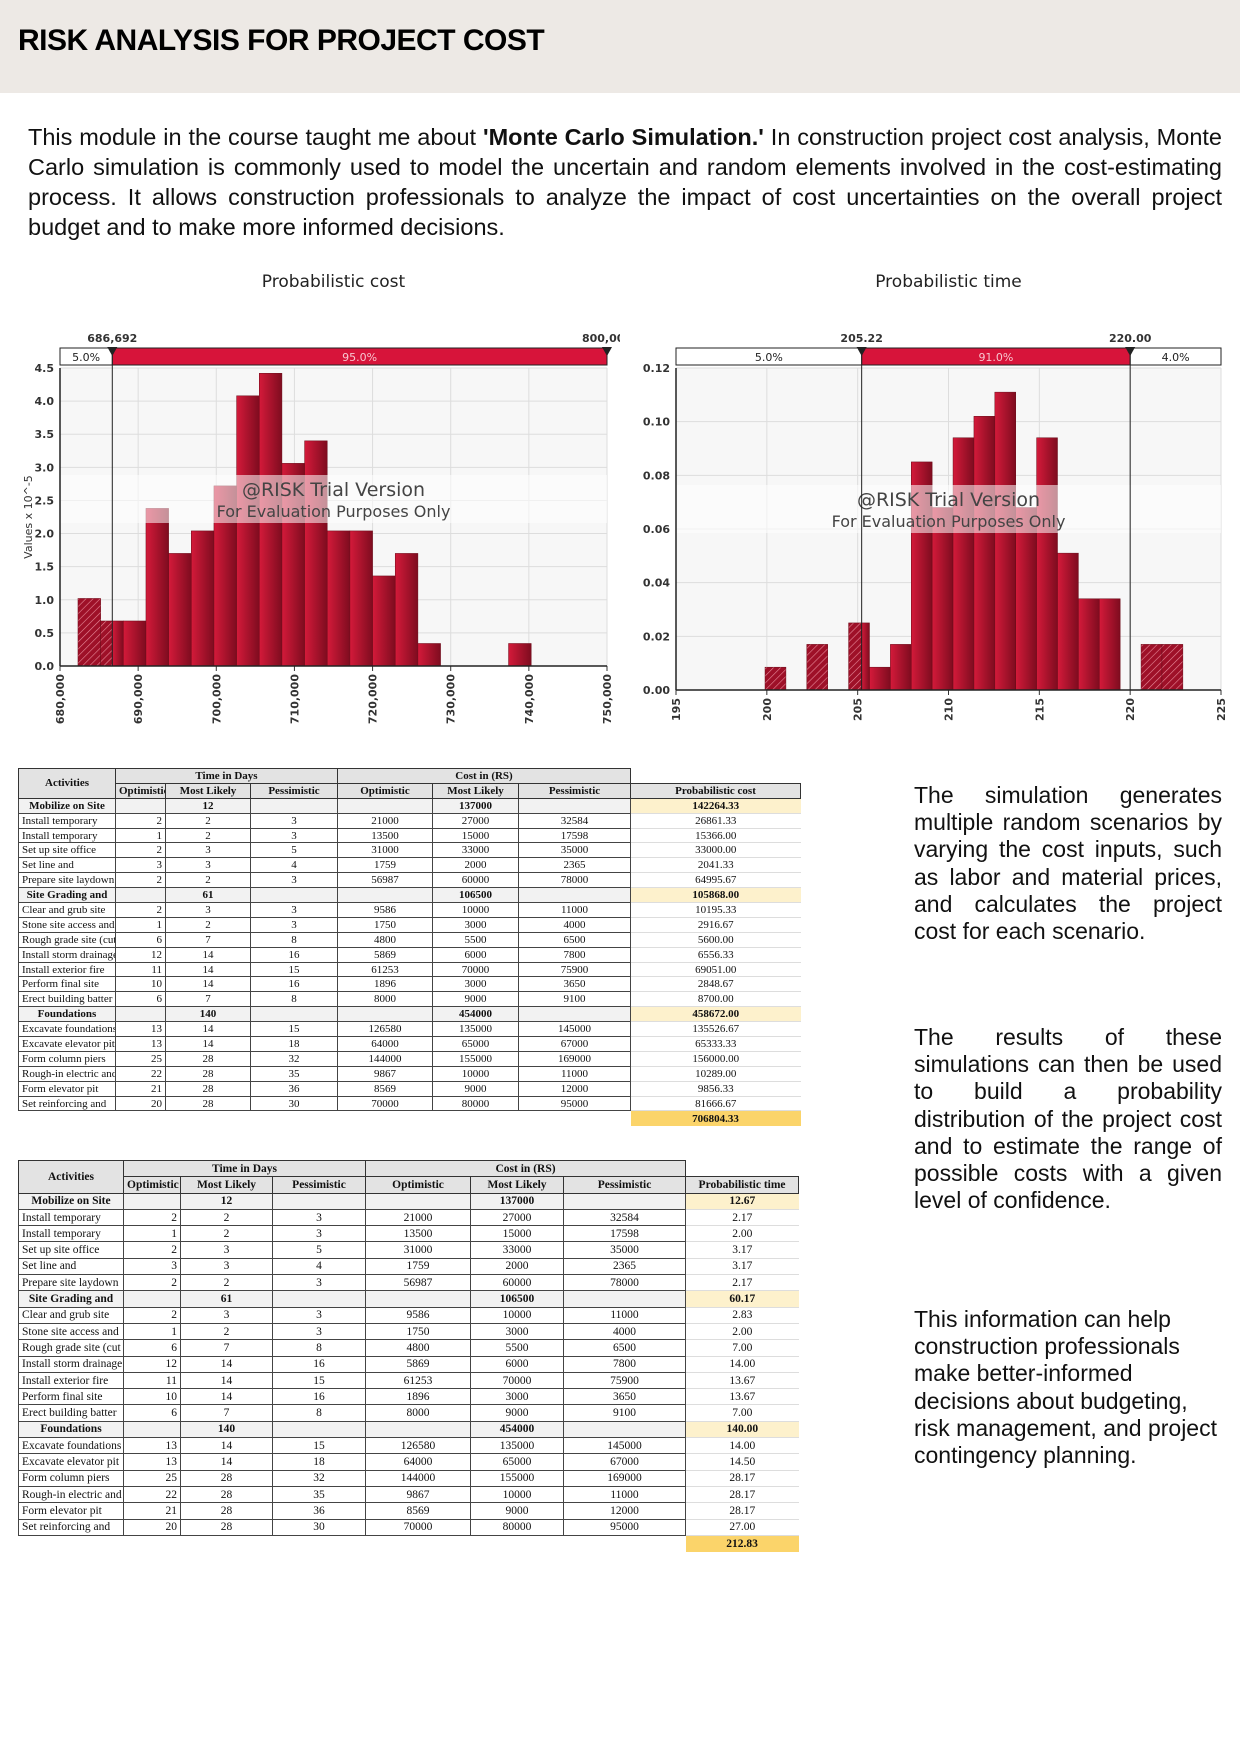  What do you see at coordinates (385, 954) in the screenshot?
I see `cost-optimistic-cell: 5869` at bounding box center [385, 954].